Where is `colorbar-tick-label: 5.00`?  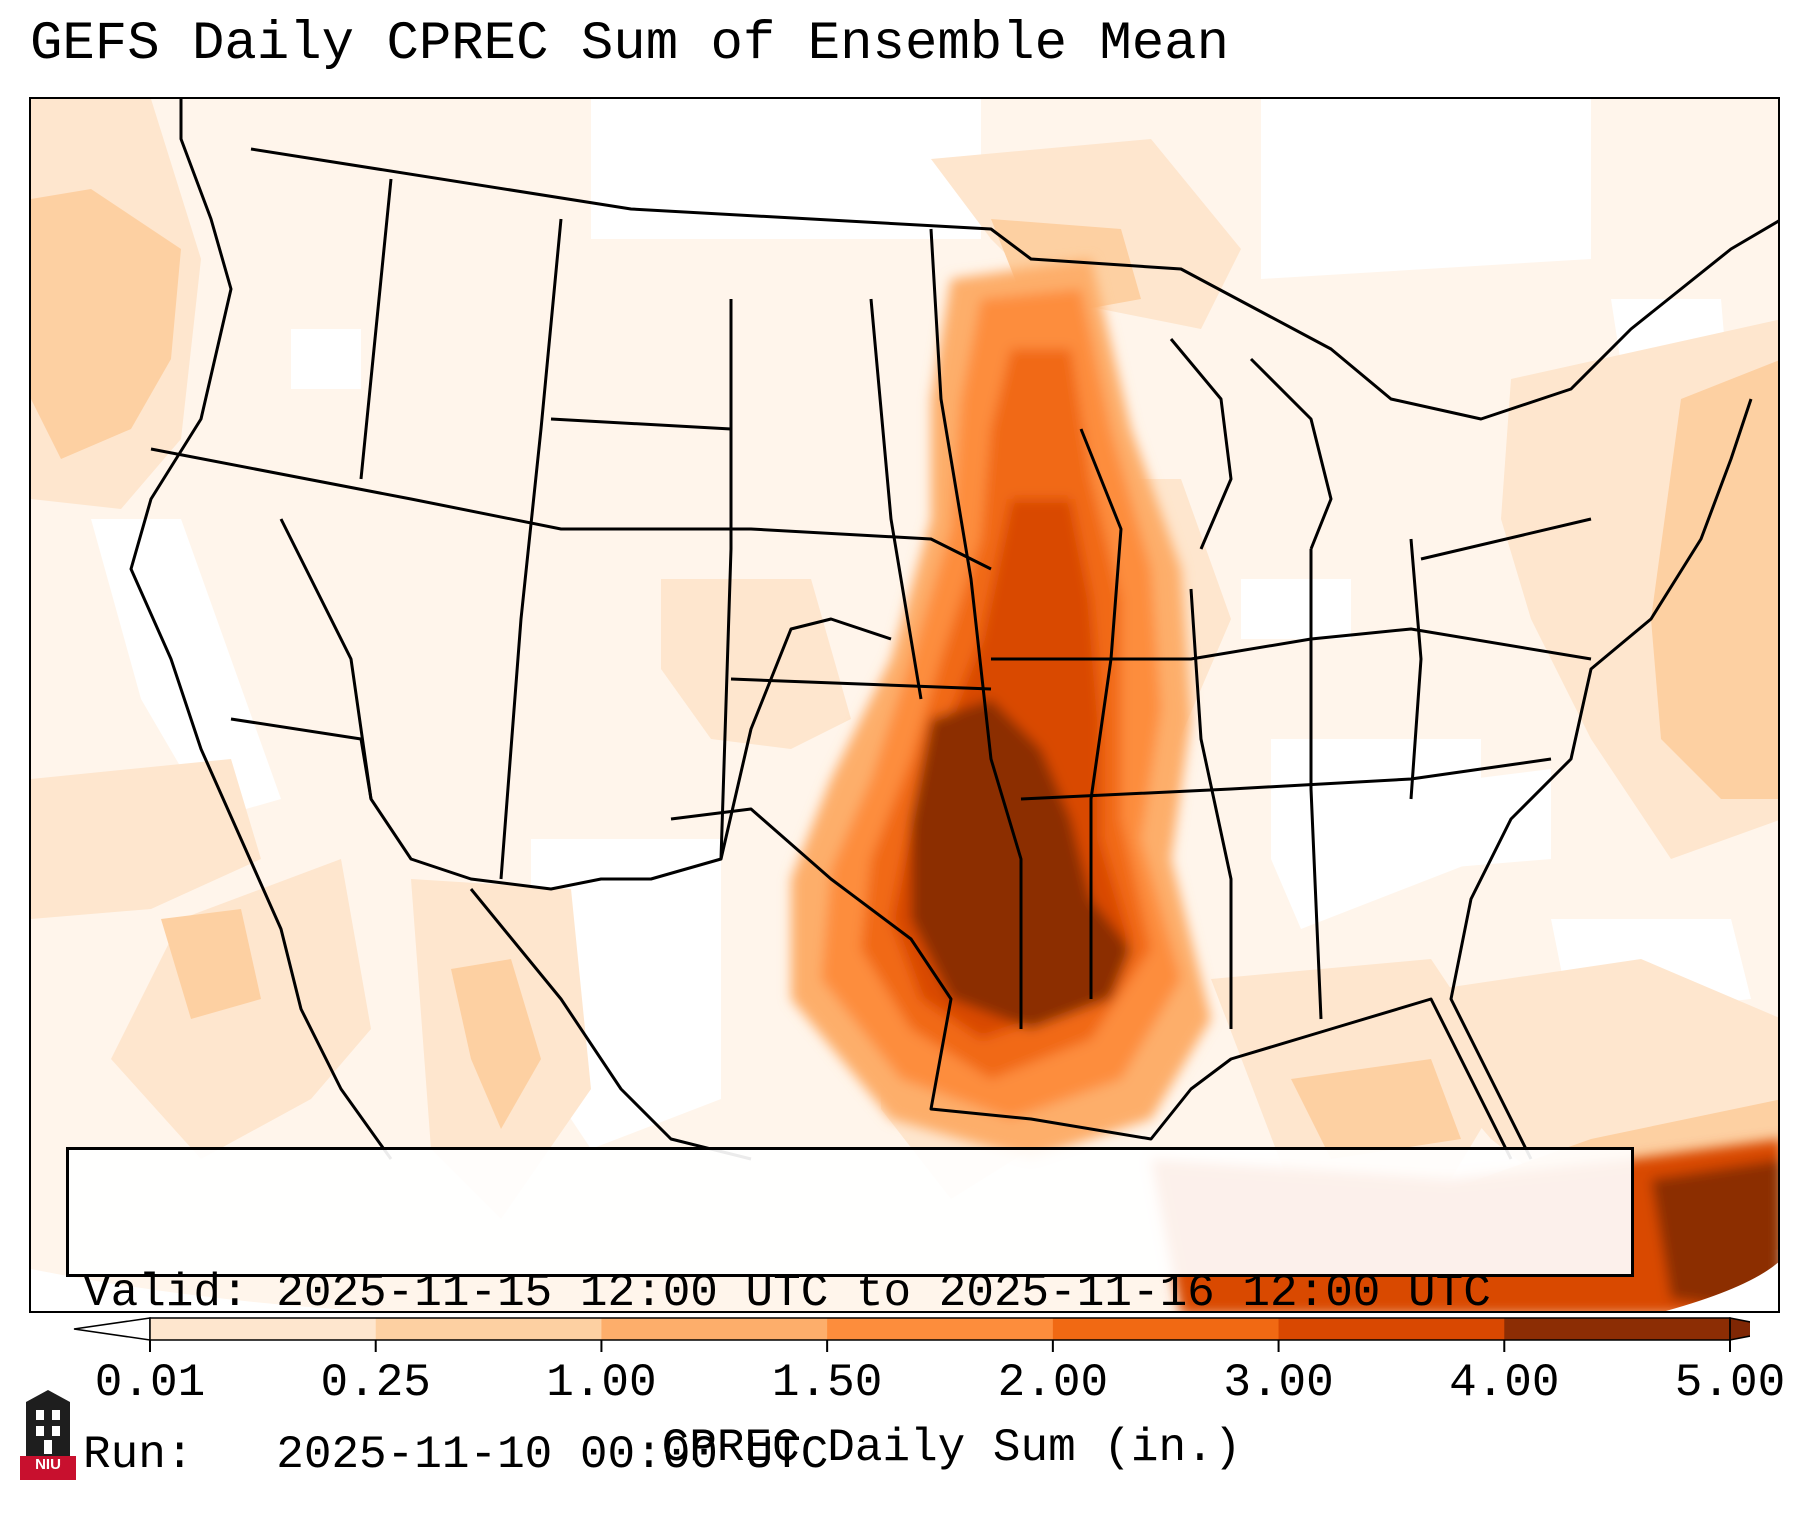 colorbar-tick-label: 5.00 is located at coordinates (1730, 1383).